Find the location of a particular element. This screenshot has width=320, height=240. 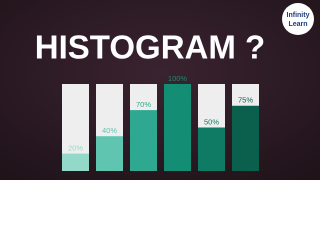

value-label: 20% is located at coordinates (75, 148).